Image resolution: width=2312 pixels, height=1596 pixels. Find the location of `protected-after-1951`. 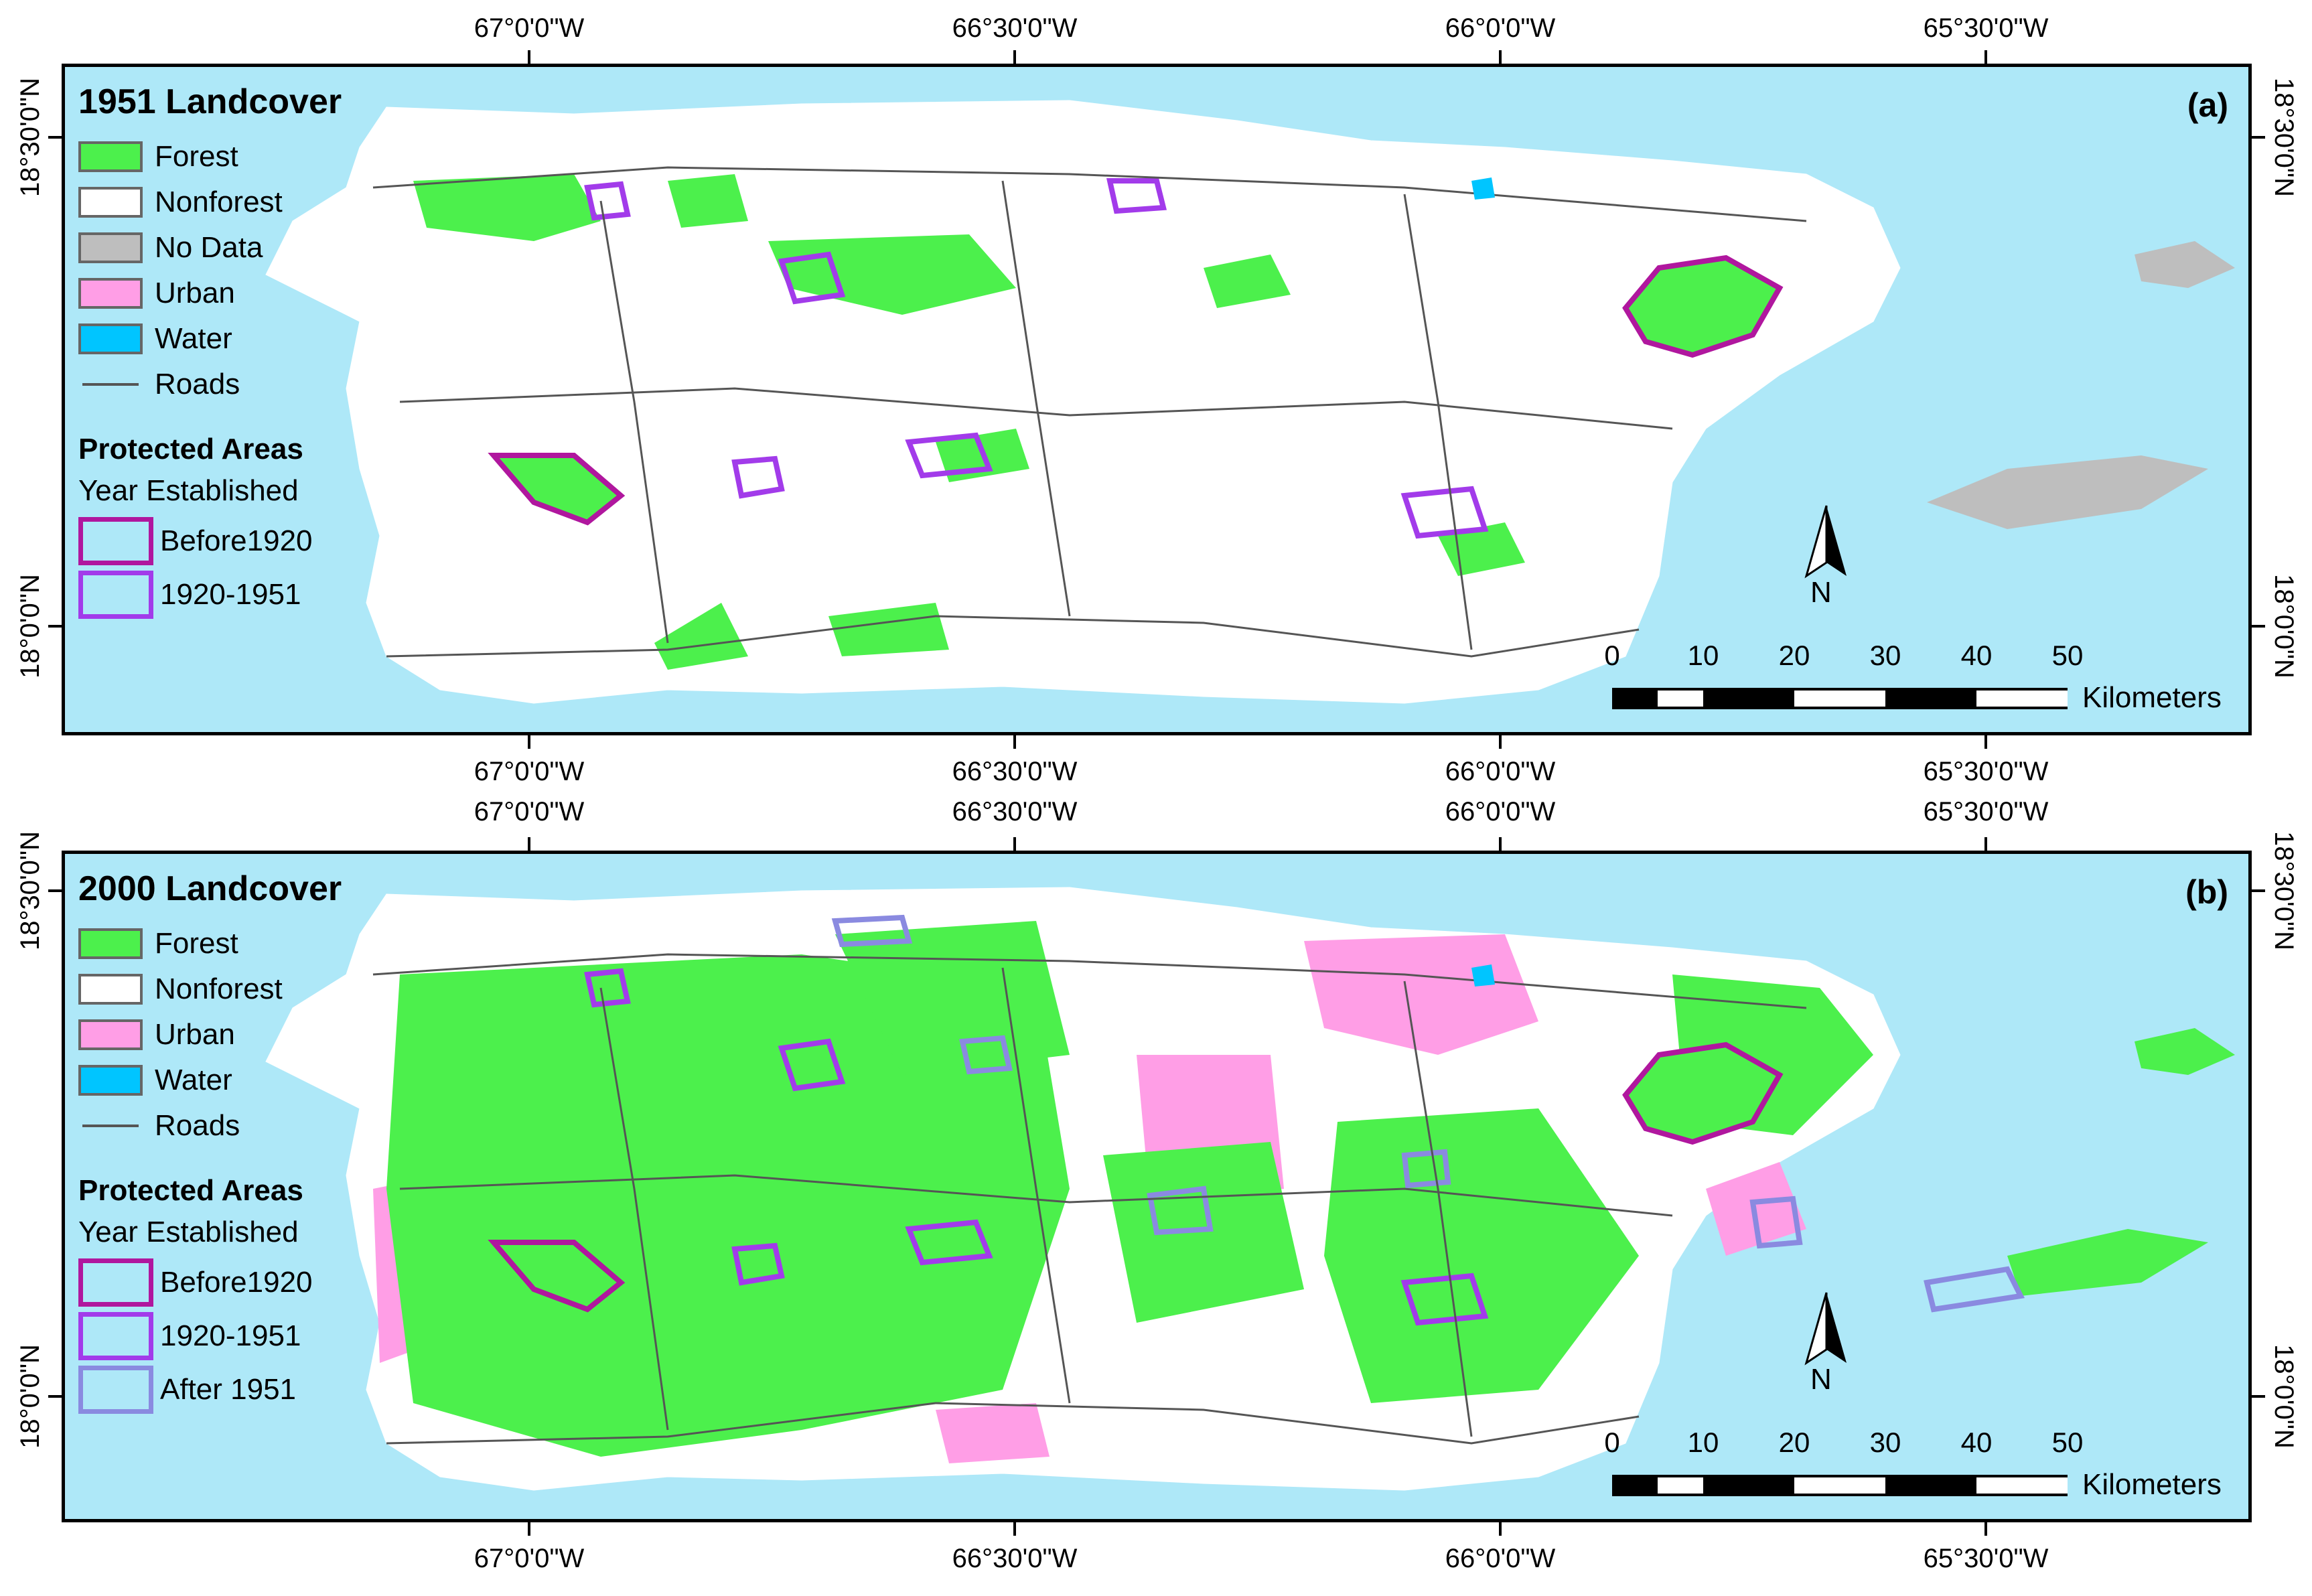

protected-after-1951 is located at coordinates (1428, 1113).